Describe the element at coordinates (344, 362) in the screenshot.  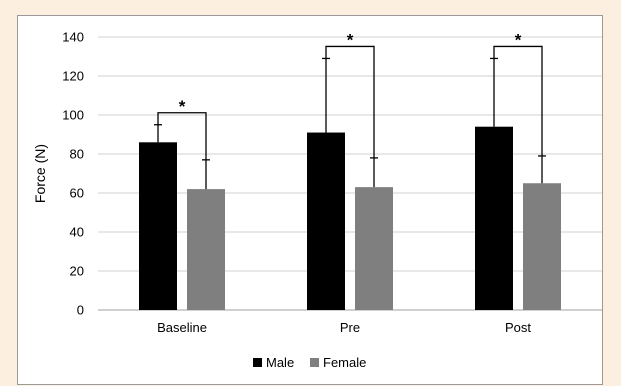
I see `legend-label-female: Female` at that location.